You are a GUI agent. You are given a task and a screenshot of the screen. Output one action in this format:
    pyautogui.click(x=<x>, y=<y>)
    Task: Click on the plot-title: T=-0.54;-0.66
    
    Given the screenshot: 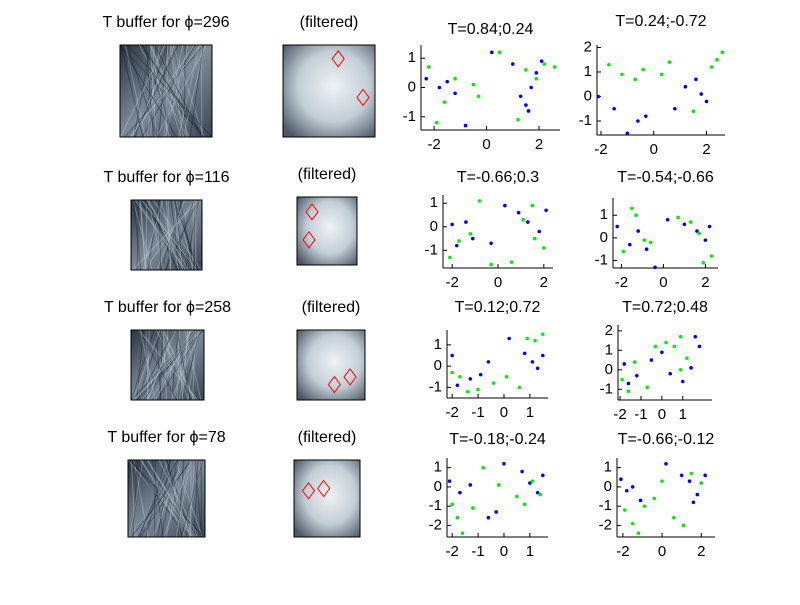 What is the action you would take?
    pyautogui.click(x=665, y=177)
    